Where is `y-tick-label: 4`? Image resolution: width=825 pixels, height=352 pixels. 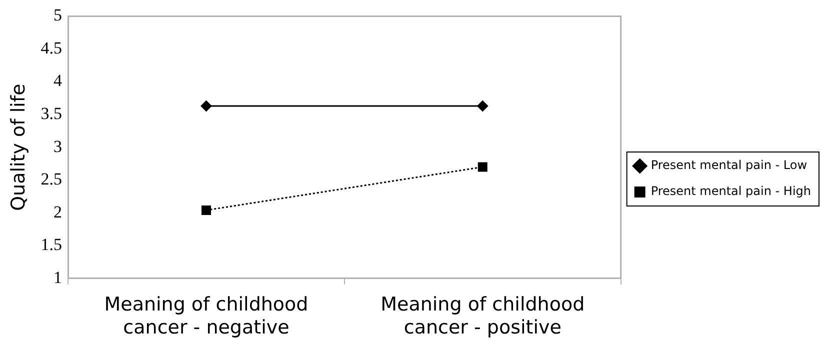 y-tick-label: 4 is located at coordinates (58, 80).